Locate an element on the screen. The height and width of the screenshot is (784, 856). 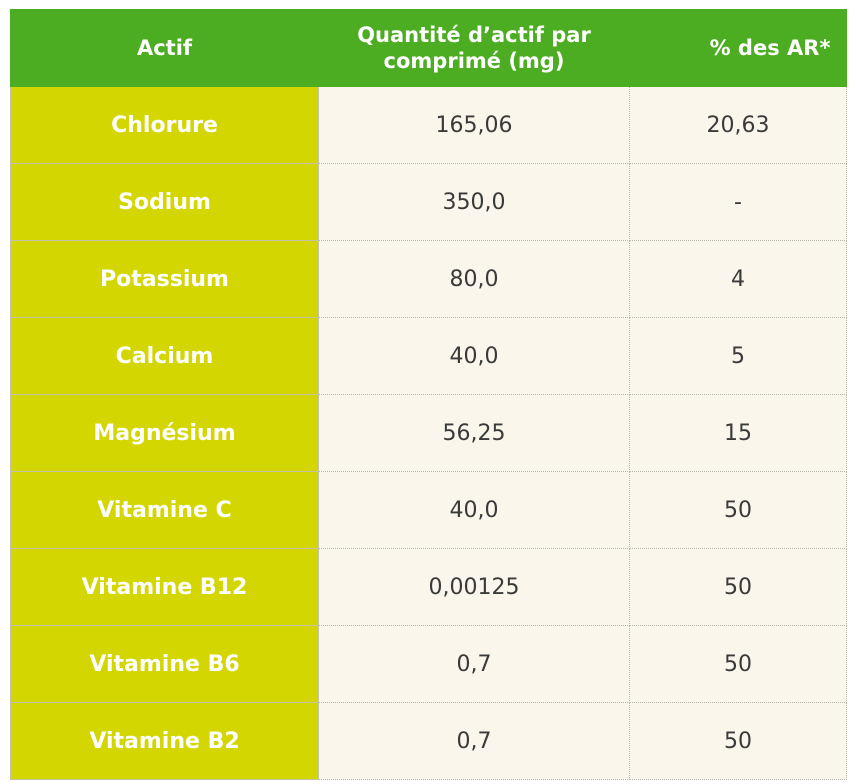
value-cell: 5 is located at coordinates (738, 356).